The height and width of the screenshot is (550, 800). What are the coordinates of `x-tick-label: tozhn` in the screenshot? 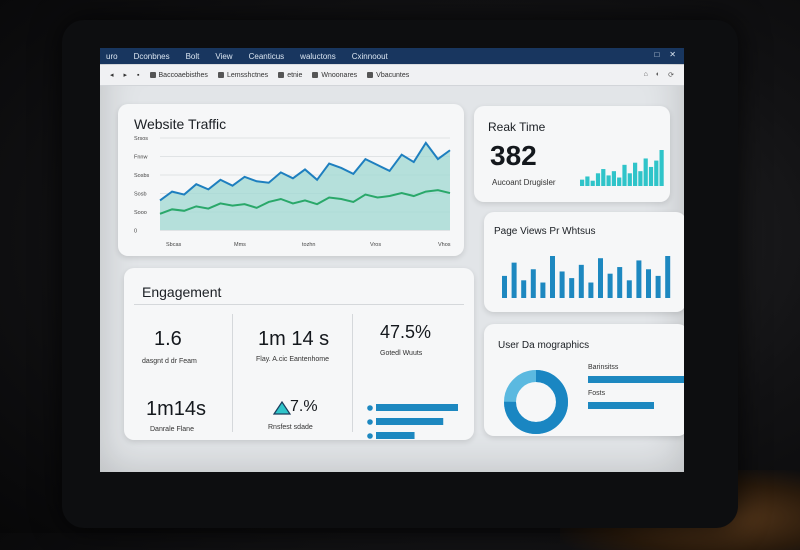 It's located at (308, 245).